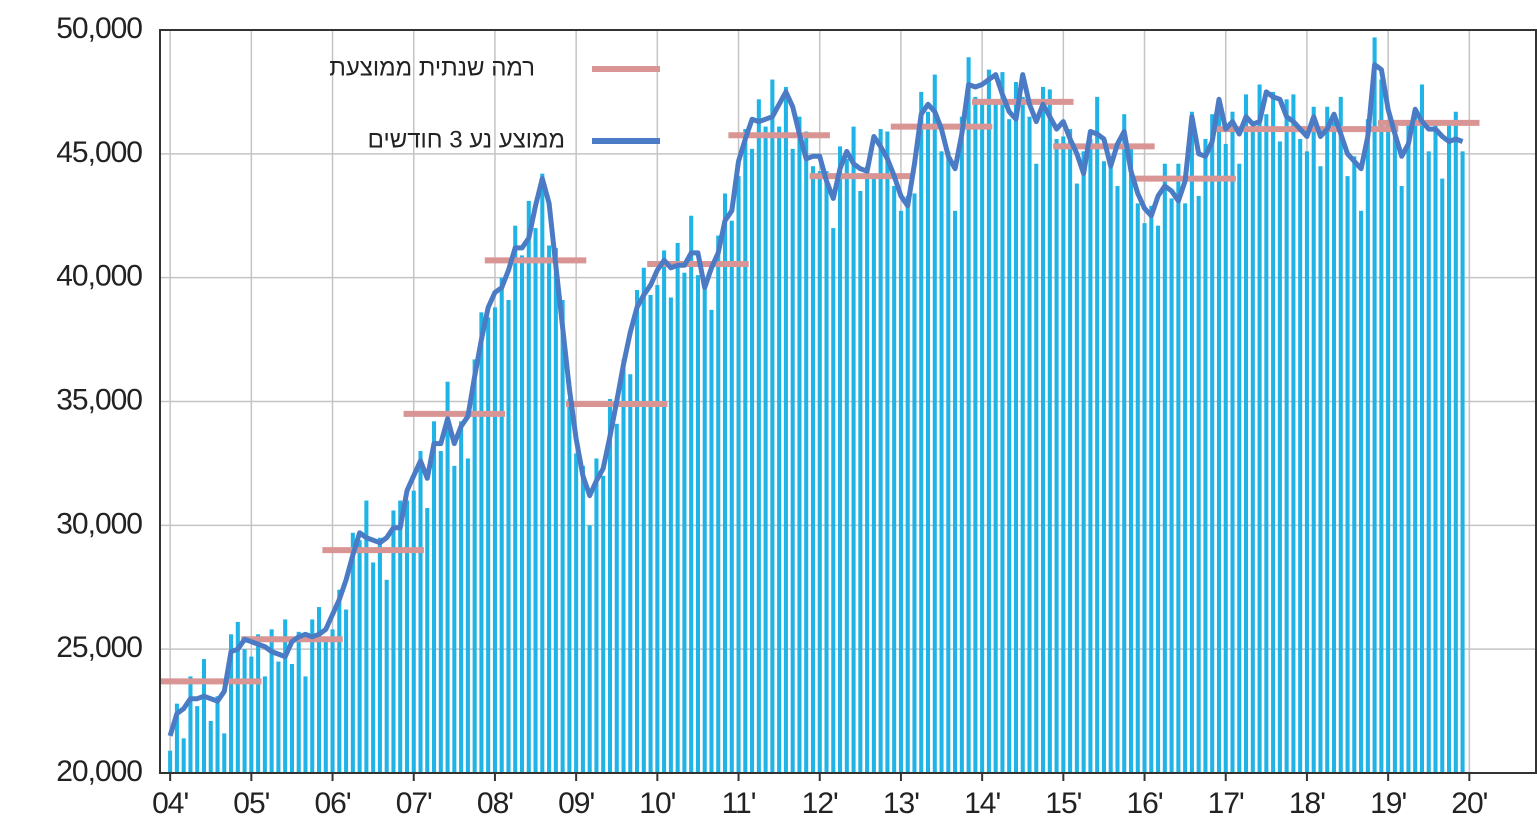 This screenshot has width=1537, height=825. What do you see at coordinates (1469, 803) in the screenshot?
I see `x-tick-label: 20'` at bounding box center [1469, 803].